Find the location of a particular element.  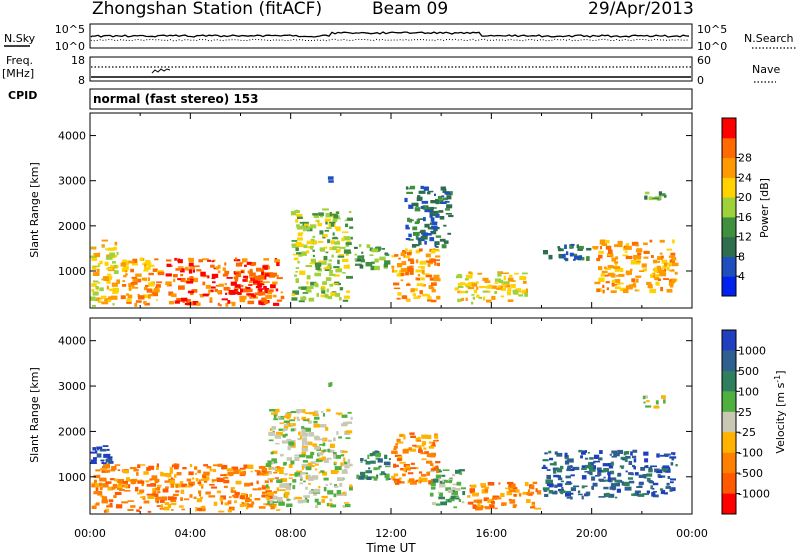

colorbar-tick-label: 24 is located at coordinates (745, 177).